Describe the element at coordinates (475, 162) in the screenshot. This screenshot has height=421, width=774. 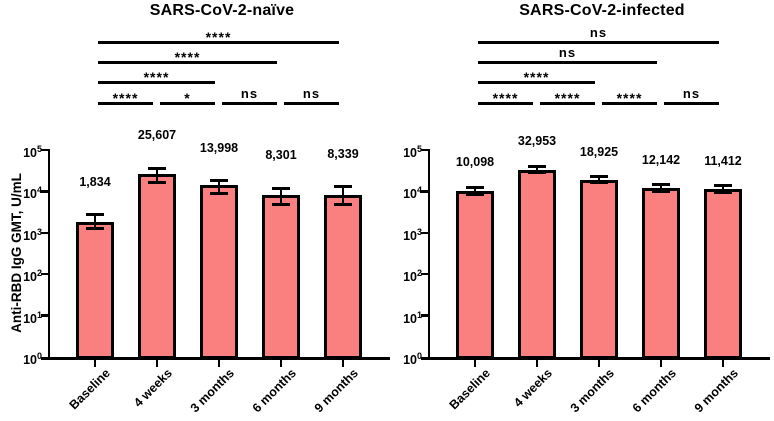
I see `bar-value-label: 10,098` at that location.